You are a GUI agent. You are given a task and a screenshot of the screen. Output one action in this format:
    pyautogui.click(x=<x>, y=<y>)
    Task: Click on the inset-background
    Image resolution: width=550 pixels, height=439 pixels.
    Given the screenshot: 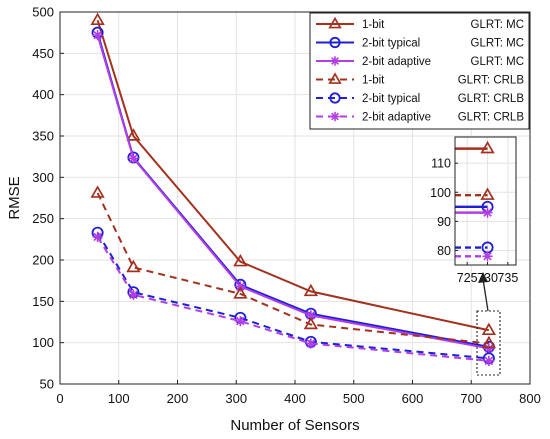 What is the action you would take?
    pyautogui.click(x=485, y=201)
    